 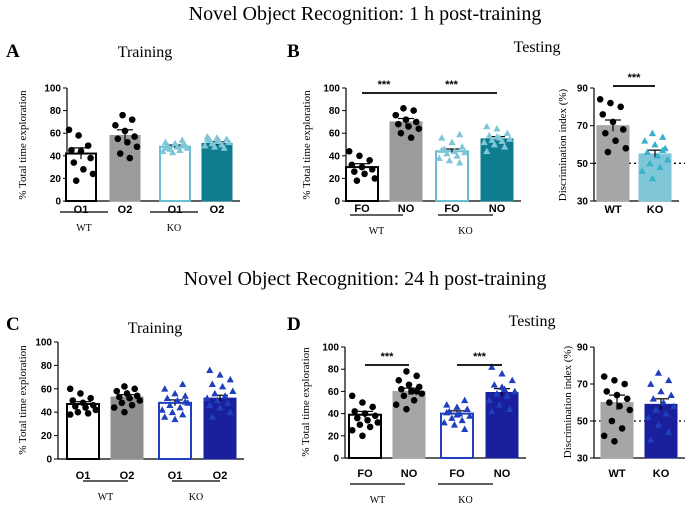 I want to click on bar, so click(x=406, y=161).